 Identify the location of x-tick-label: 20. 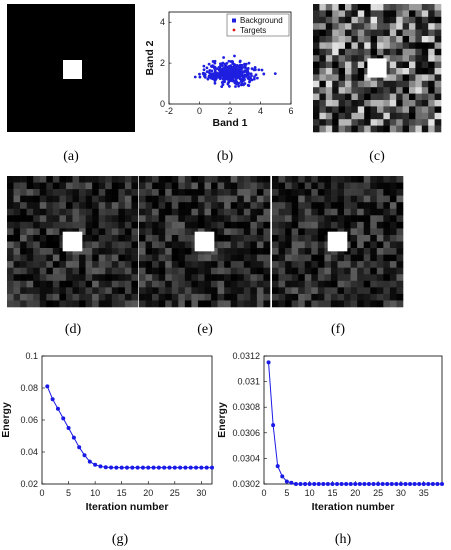
(355, 493).